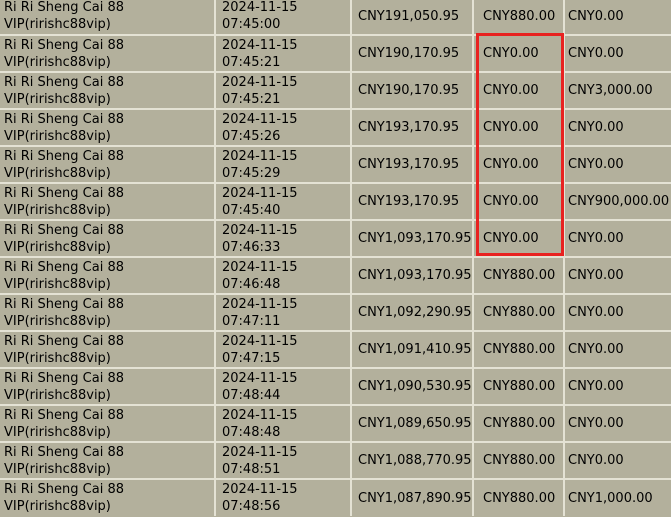 This screenshot has width=671, height=517. I want to click on datetime-cell: 2024-11-15 07:47:15, so click(283, 349).